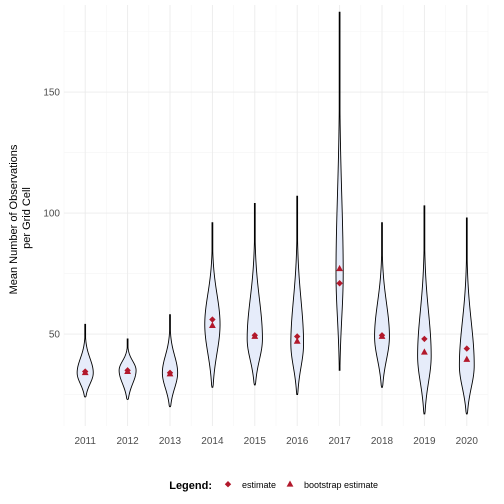 The image size is (504, 504). I want to click on x-tick-label: 2018, so click(382, 441).